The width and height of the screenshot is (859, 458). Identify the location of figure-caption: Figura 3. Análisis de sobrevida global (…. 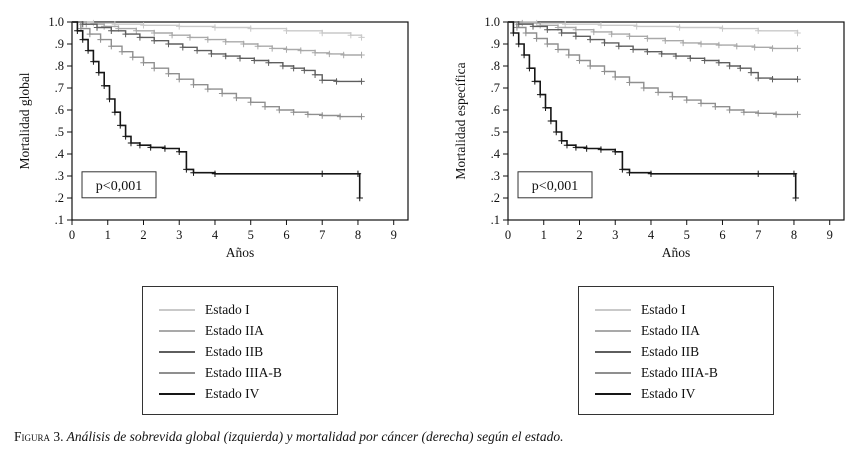
(436, 437).